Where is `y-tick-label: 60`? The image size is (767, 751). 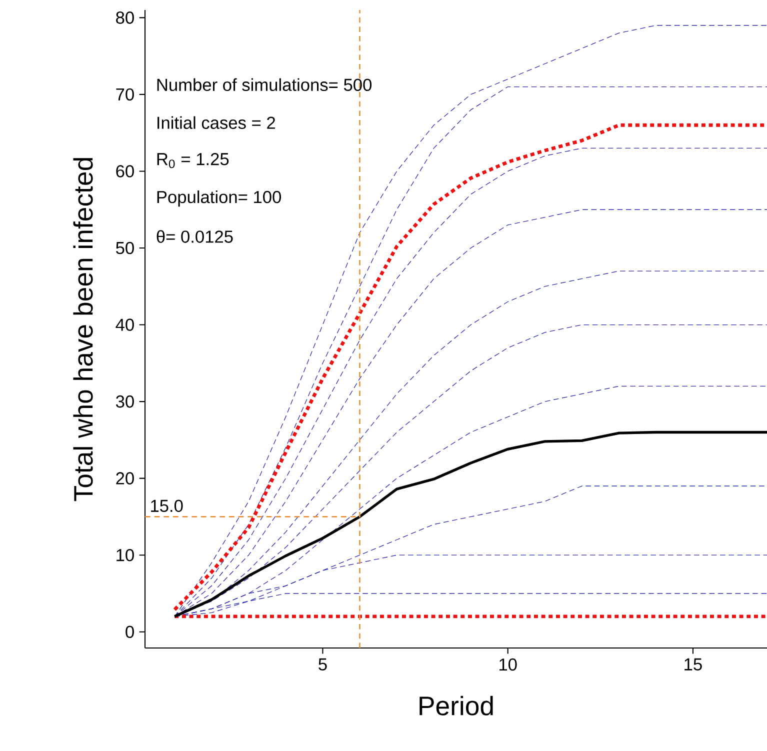
y-tick-label: 60 is located at coordinates (125, 171).